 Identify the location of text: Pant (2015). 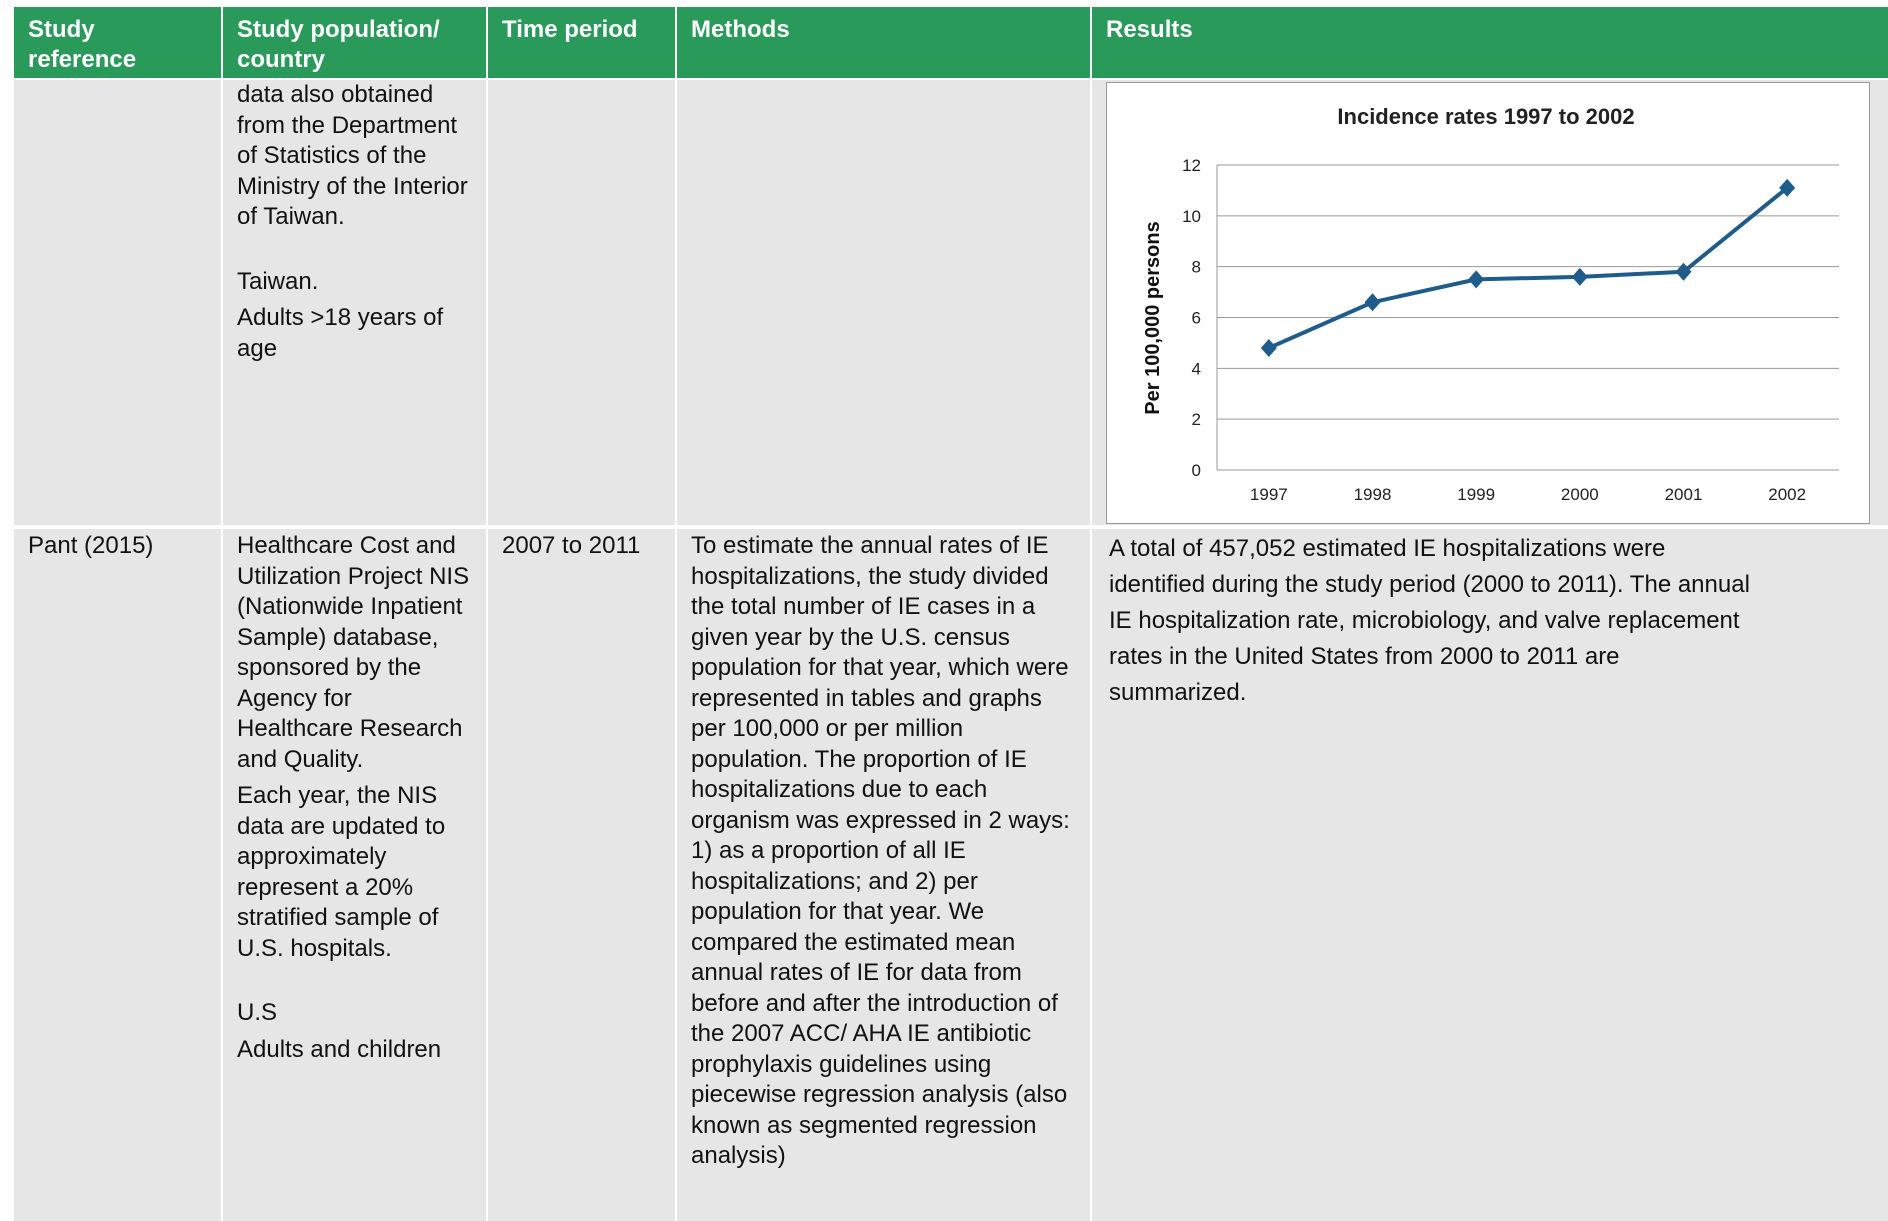
(91, 545).